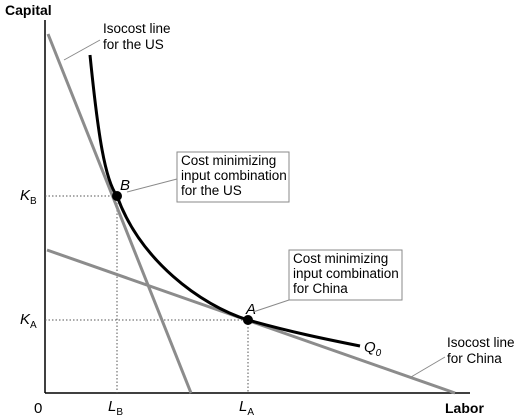 Image resolution: width=516 pixels, height=417 pixels. I want to click on cost-min-us-callout-box, so click(233, 177).